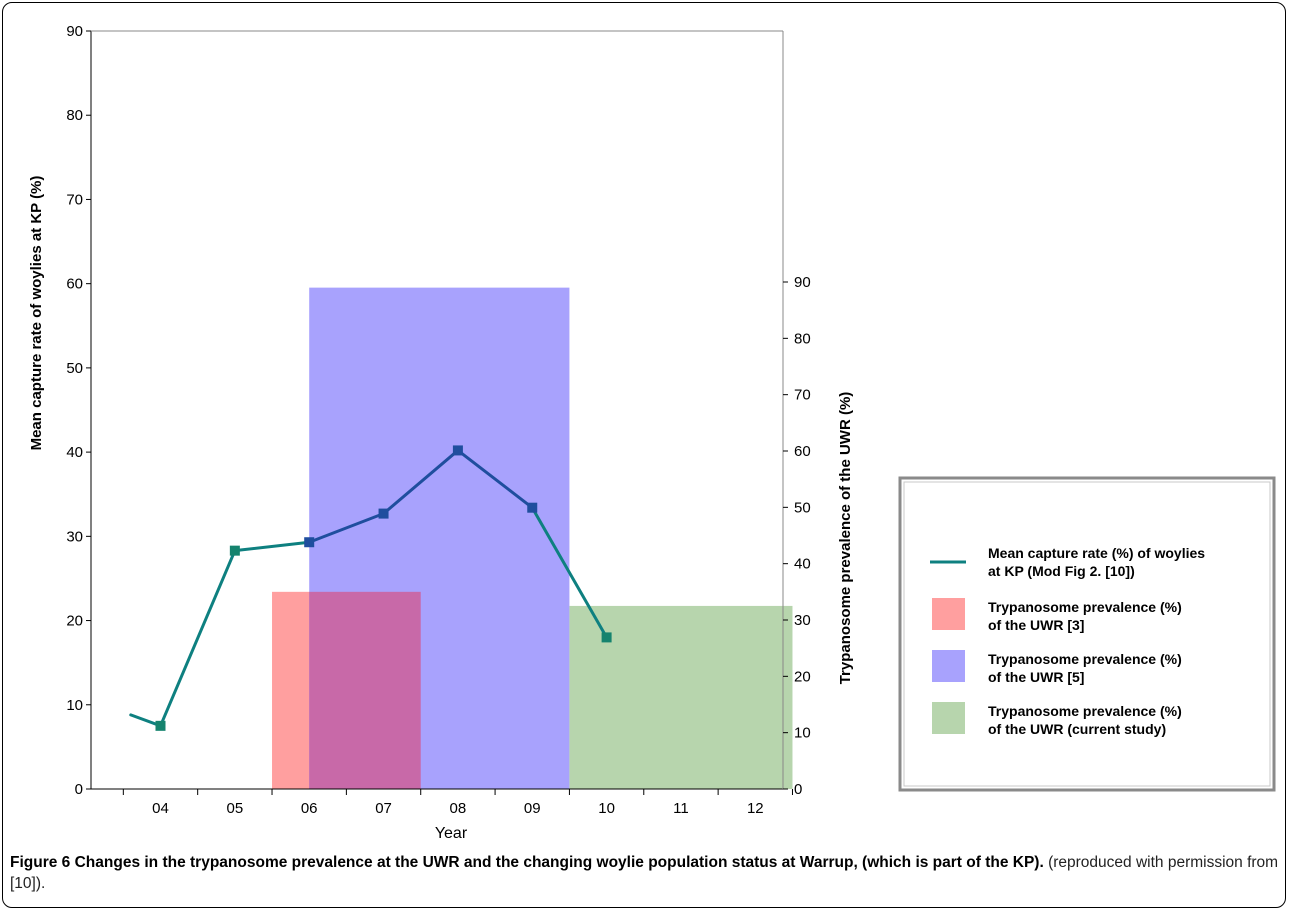 The height and width of the screenshot is (912, 1290). What do you see at coordinates (1085, 659) in the screenshot?
I see `legend-label-ref5-1: Trypanosome prevalence (%)` at bounding box center [1085, 659].